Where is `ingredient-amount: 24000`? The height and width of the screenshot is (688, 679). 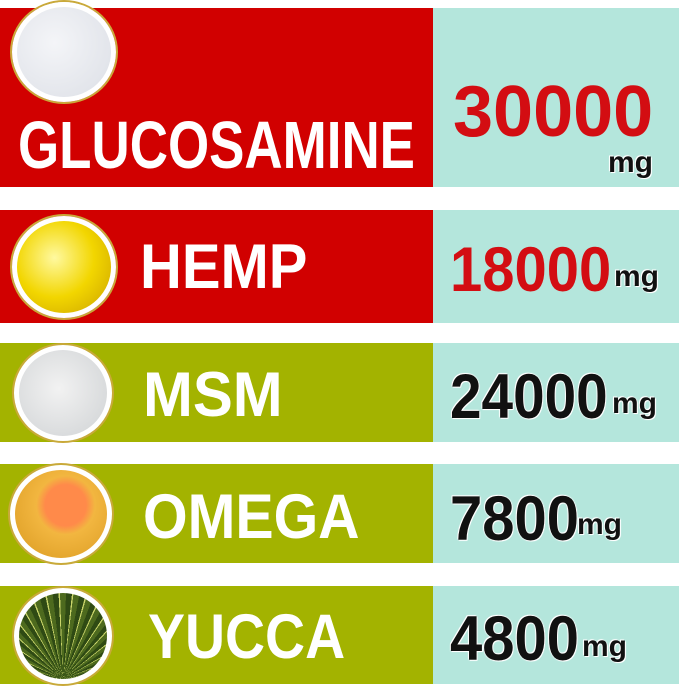
ingredient-amount: 24000 is located at coordinates (529, 397).